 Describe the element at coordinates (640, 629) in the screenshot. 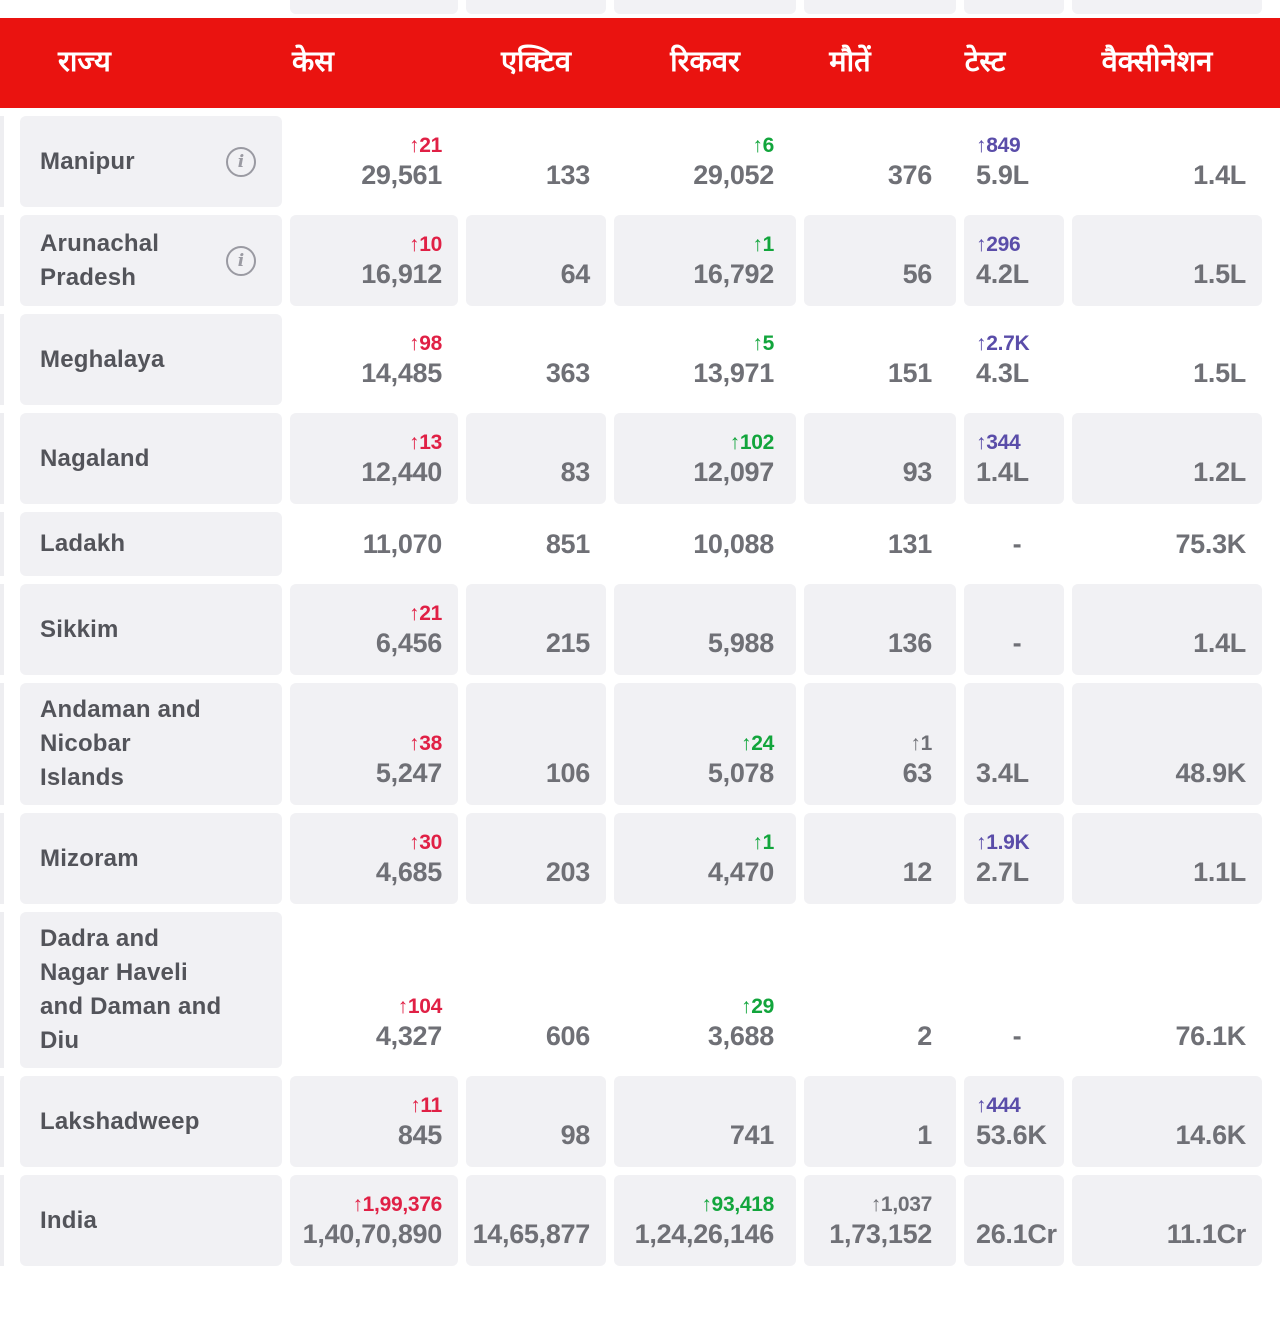

I see `table-row: Sikkim ↑21 6,456 215 5,988 136 - 1.4L` at that location.